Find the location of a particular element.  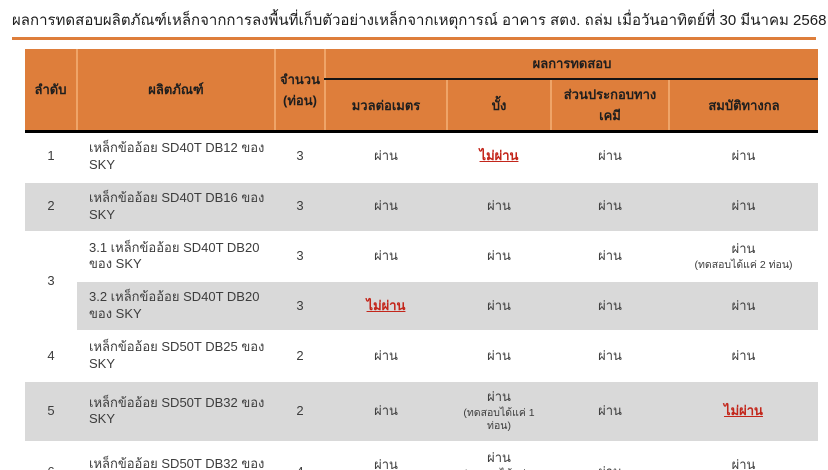

col-header-mass-per-meter: มวลต่อเมตร is located at coordinates (385, 105).